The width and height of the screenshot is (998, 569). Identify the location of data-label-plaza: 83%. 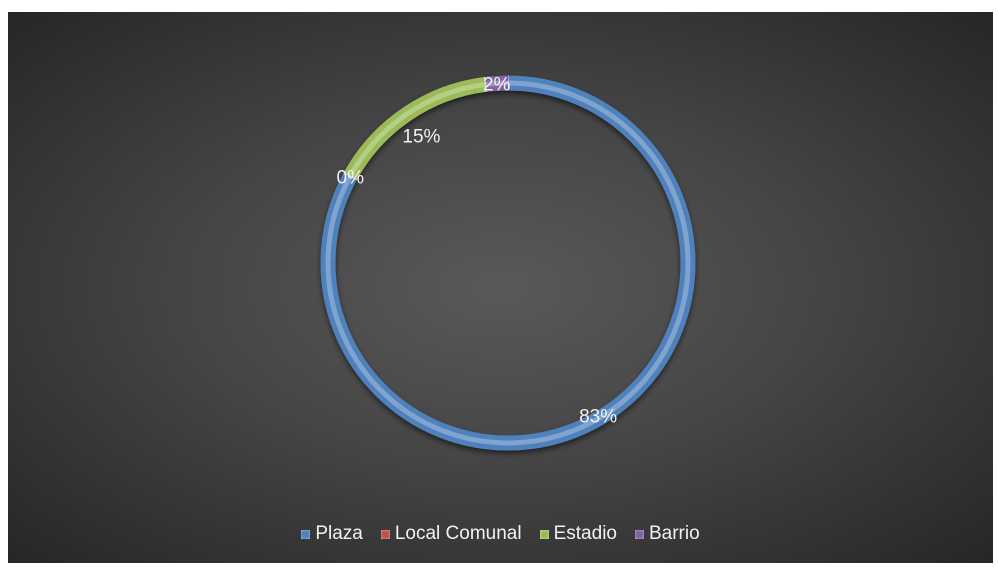
(598, 416).